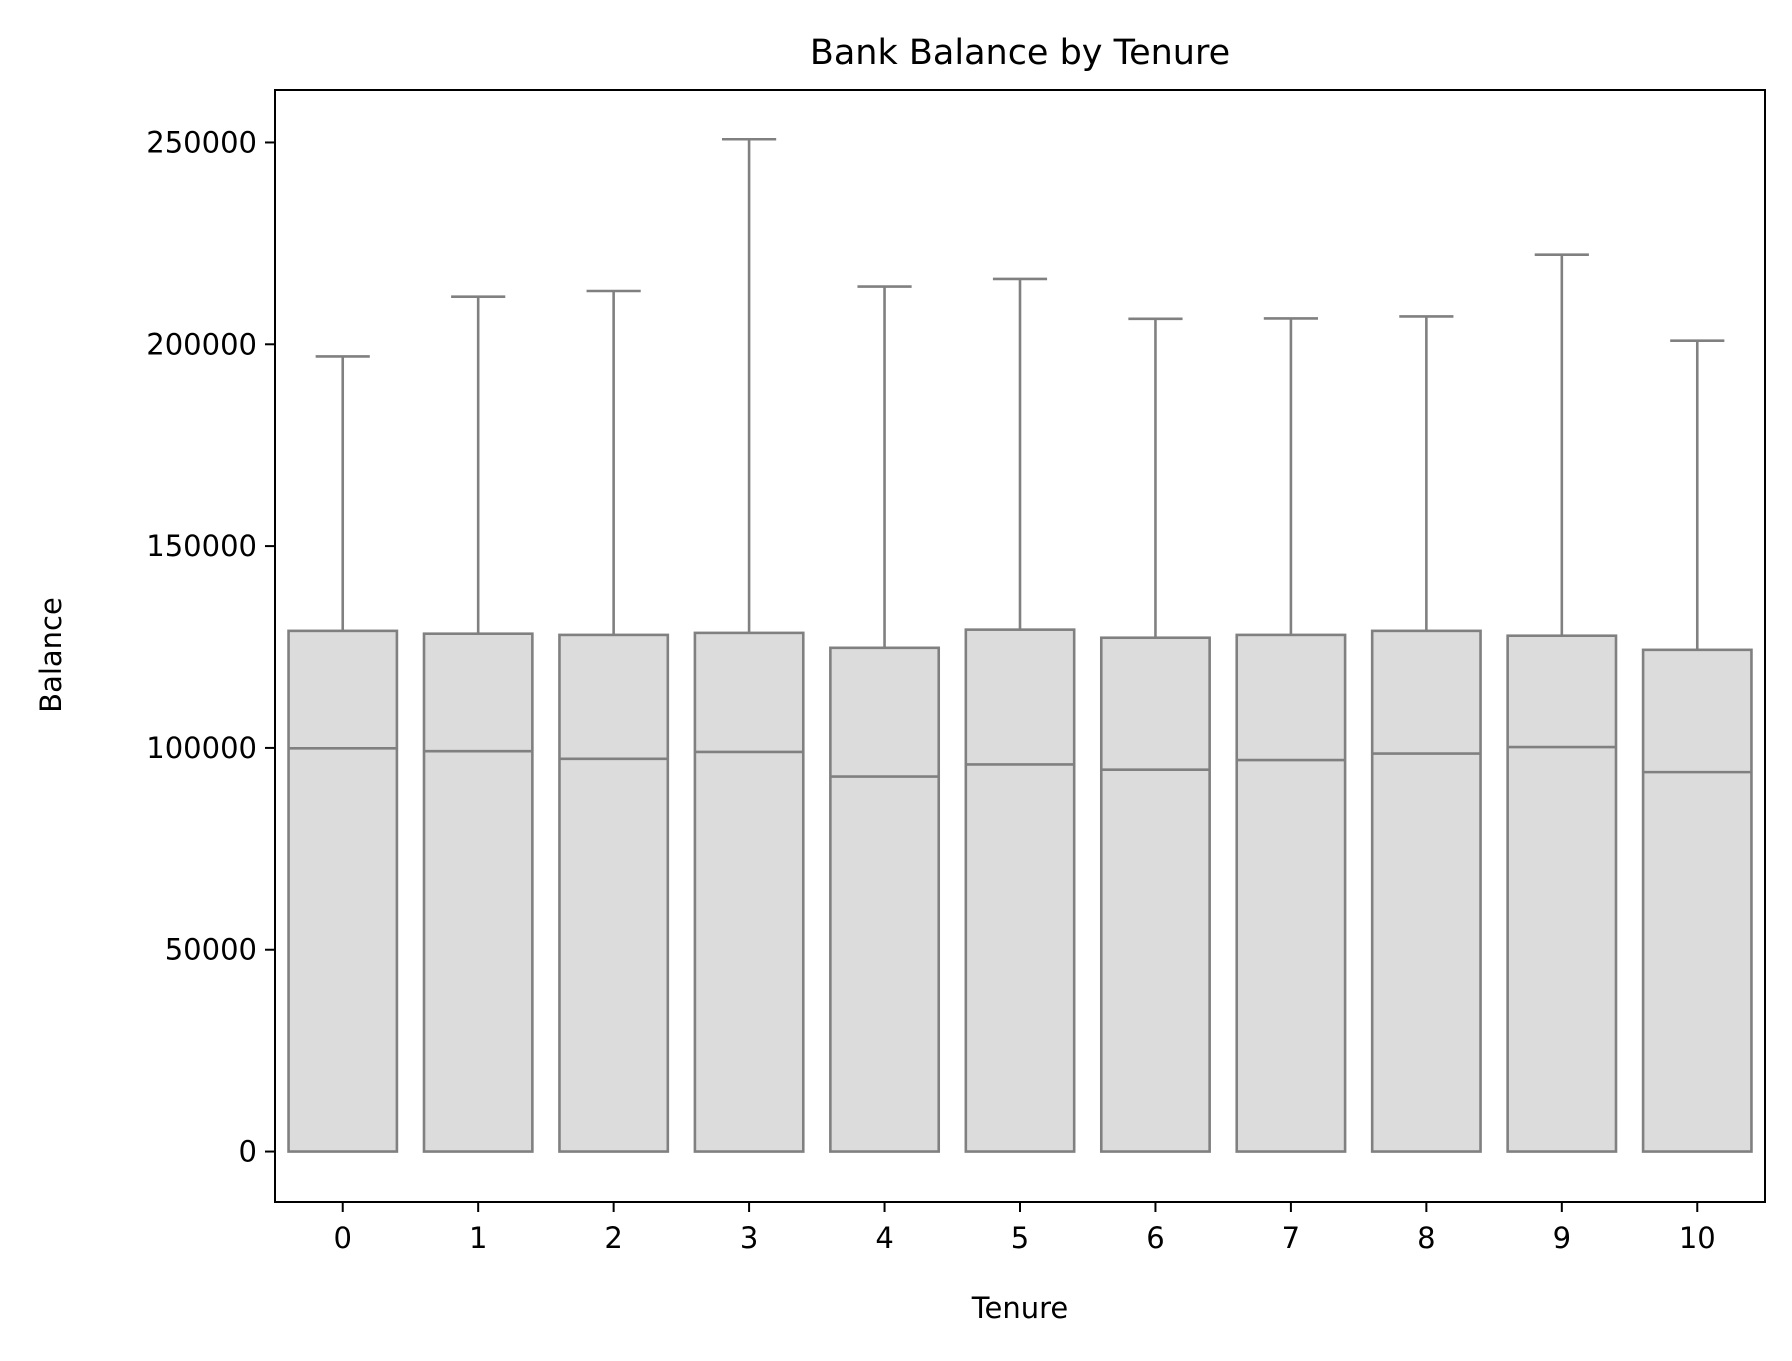 This screenshot has width=1792, height=1361. What do you see at coordinates (201, 546) in the screenshot?
I see `y-tick-label: 150000` at bounding box center [201, 546].